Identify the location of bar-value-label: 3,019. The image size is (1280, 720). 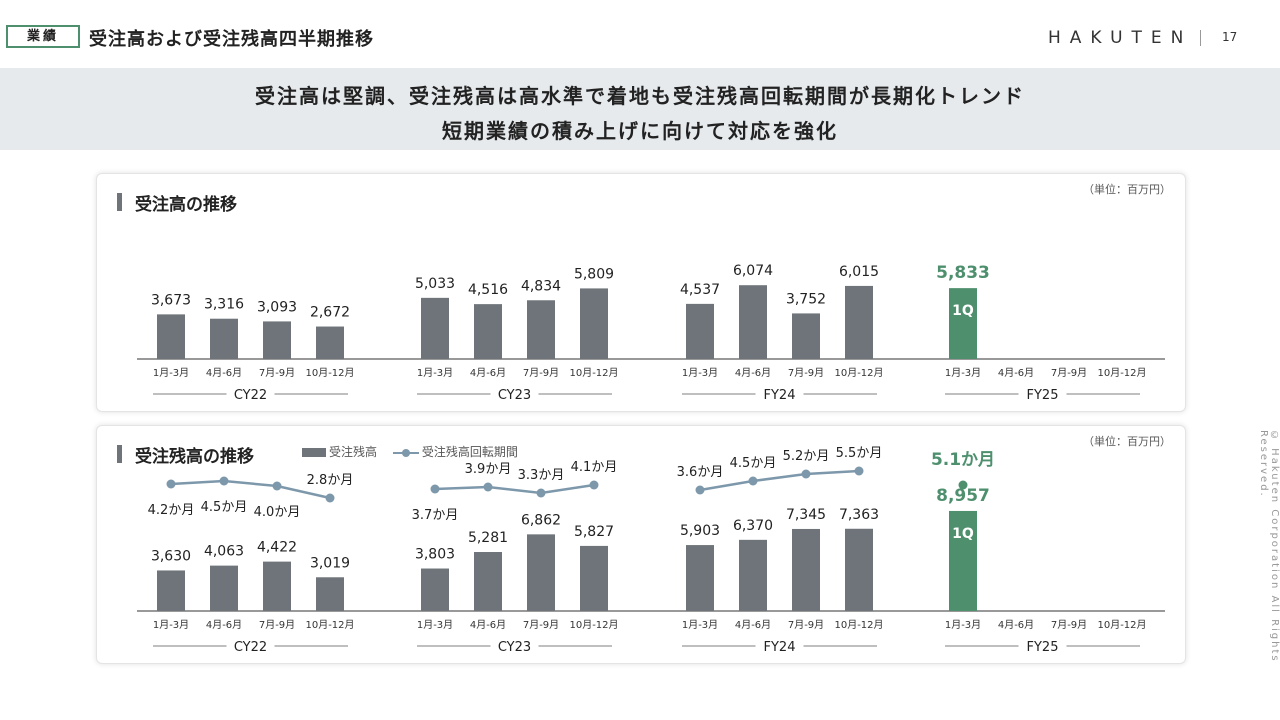
(330, 563).